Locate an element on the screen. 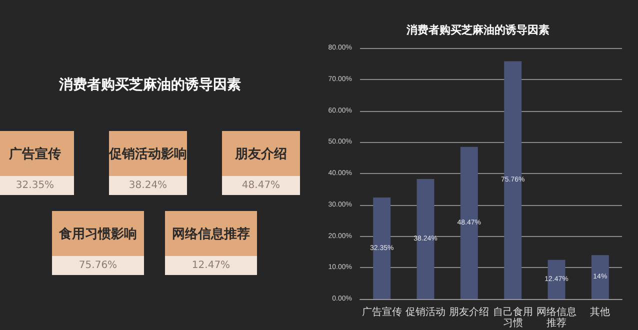  bar is located at coordinates (600, 277).